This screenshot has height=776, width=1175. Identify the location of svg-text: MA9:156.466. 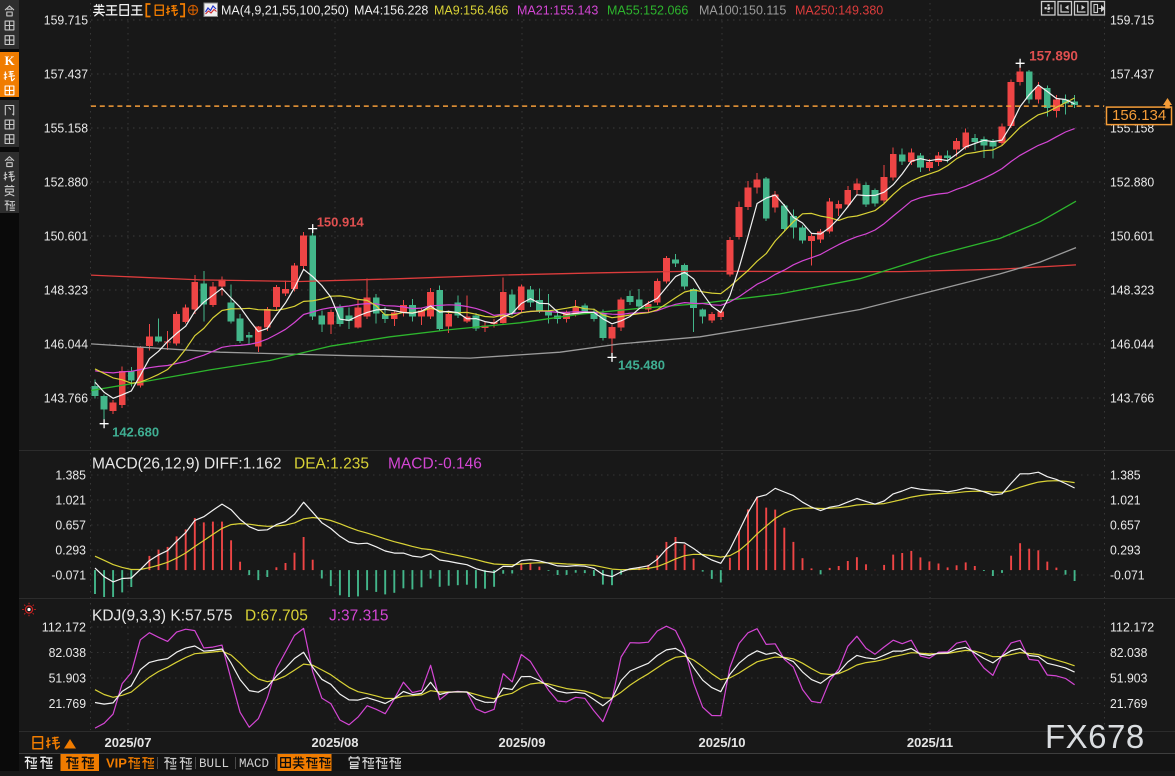
(471, 11).